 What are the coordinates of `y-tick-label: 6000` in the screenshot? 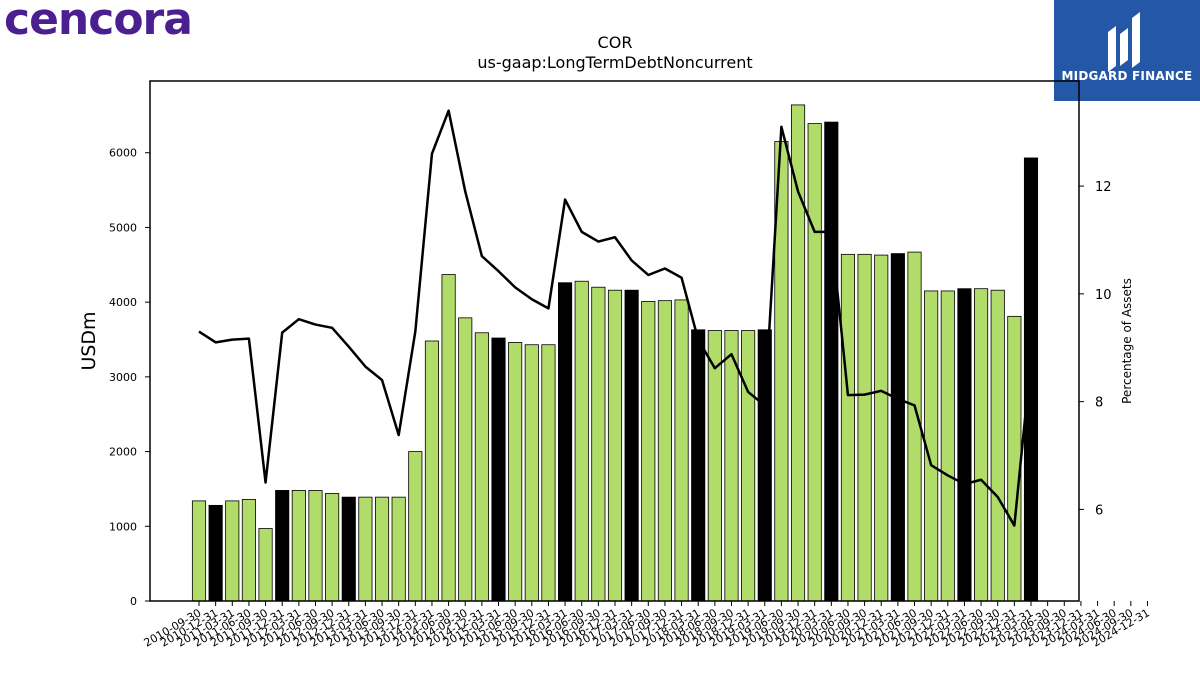 It's located at (123, 153).